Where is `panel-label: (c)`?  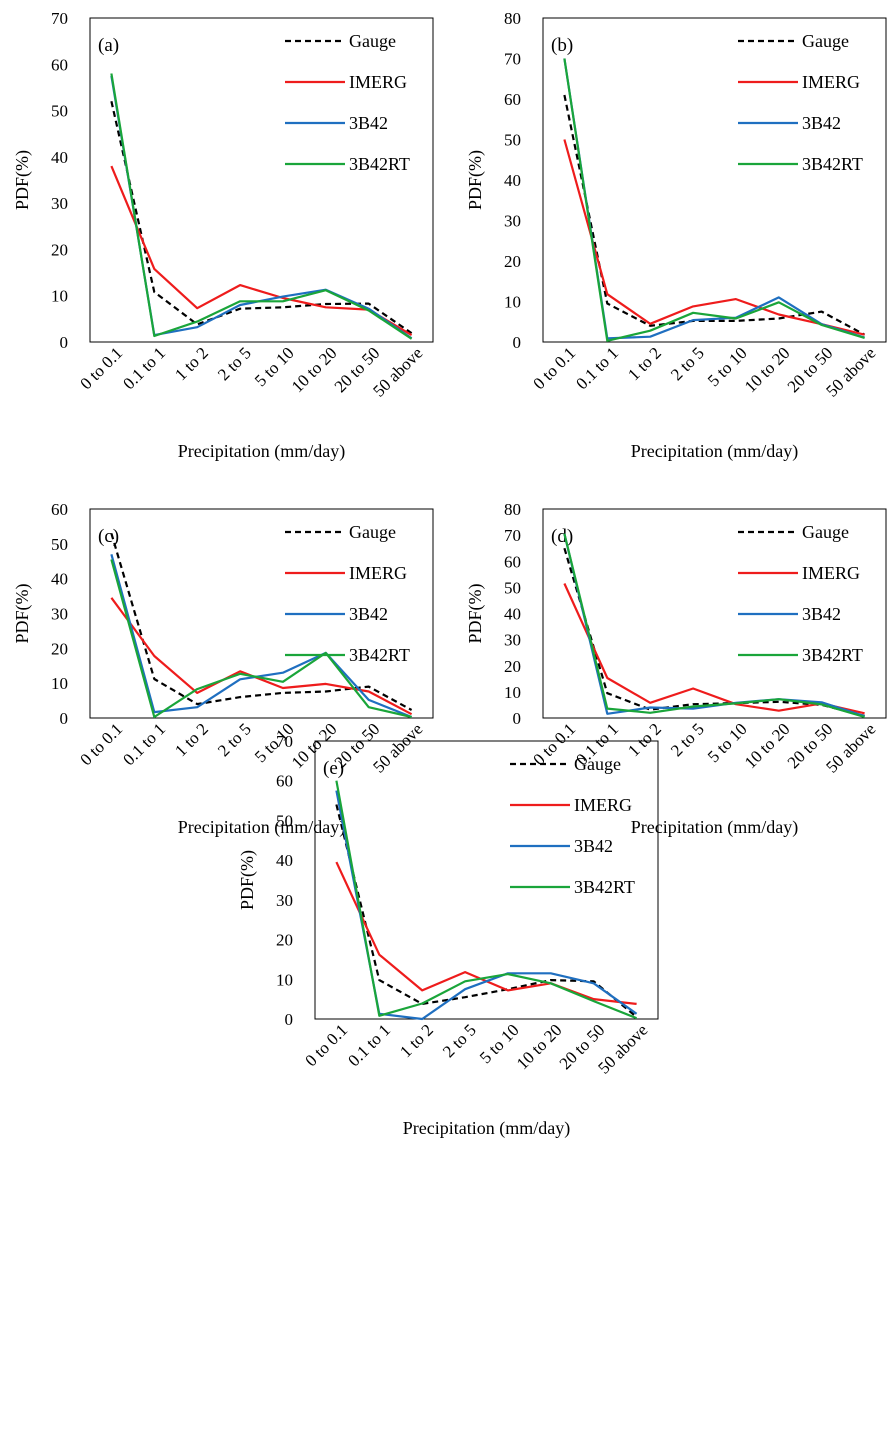
panel-label: (c) is located at coordinates (108, 536).